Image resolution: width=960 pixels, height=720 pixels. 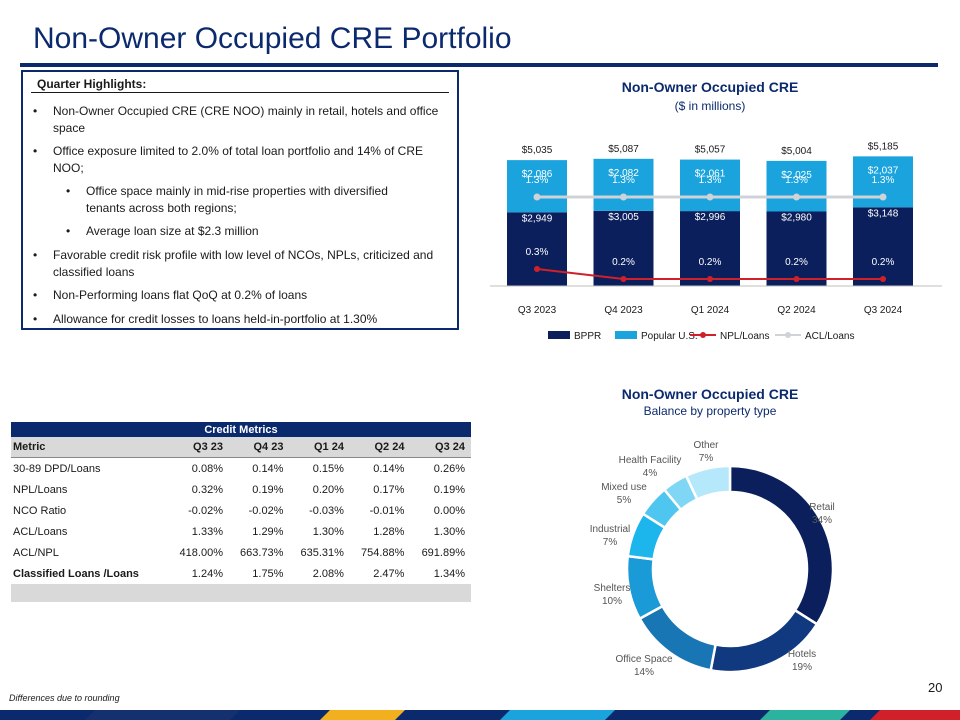 I want to click on table-header-row: Metric Q3 23 Q4 23 Q1 24 Q2 24 Q3 24, so click(x=241, y=447).